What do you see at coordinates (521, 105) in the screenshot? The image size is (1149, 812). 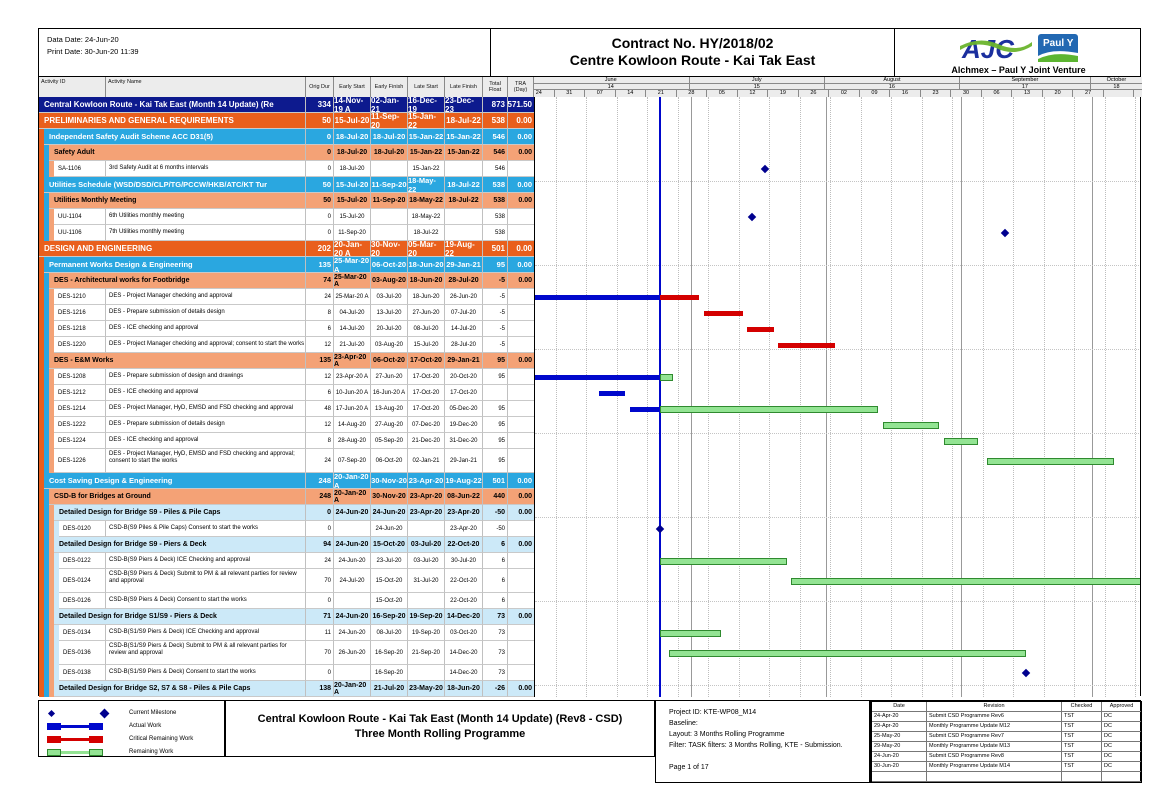 I see `tra-cell: 571.50` at bounding box center [521, 105].